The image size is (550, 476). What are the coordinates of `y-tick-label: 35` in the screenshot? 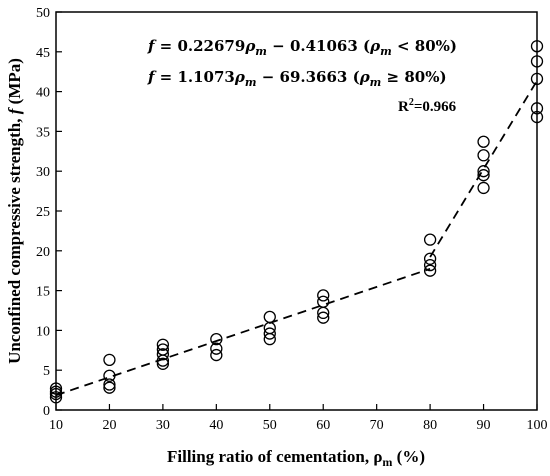 It's located at (43, 132).